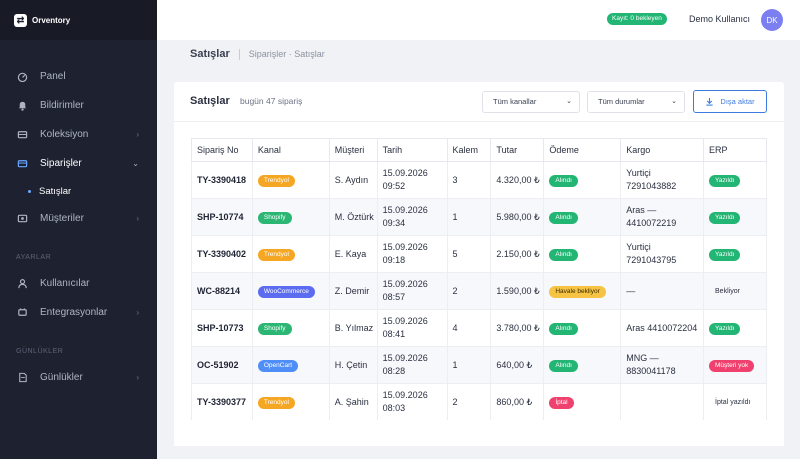 This screenshot has width=800, height=459. What do you see at coordinates (278, 366) in the screenshot?
I see `channel-cell-badge: OpenCart` at bounding box center [278, 366].